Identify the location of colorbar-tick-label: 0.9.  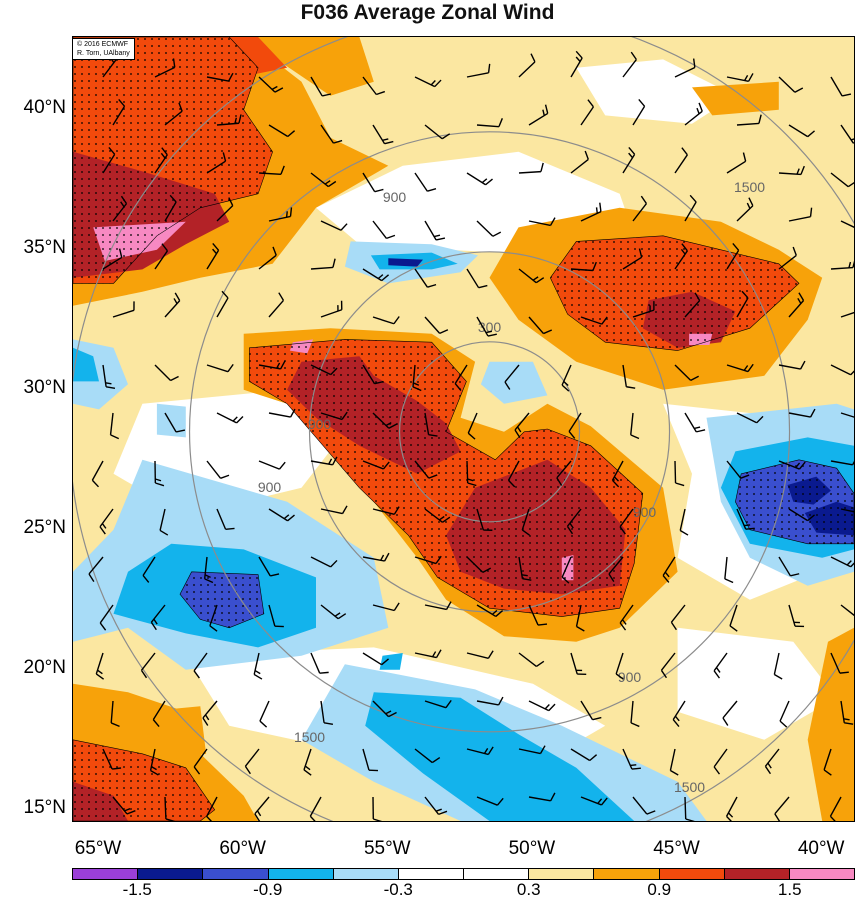
(659, 889).